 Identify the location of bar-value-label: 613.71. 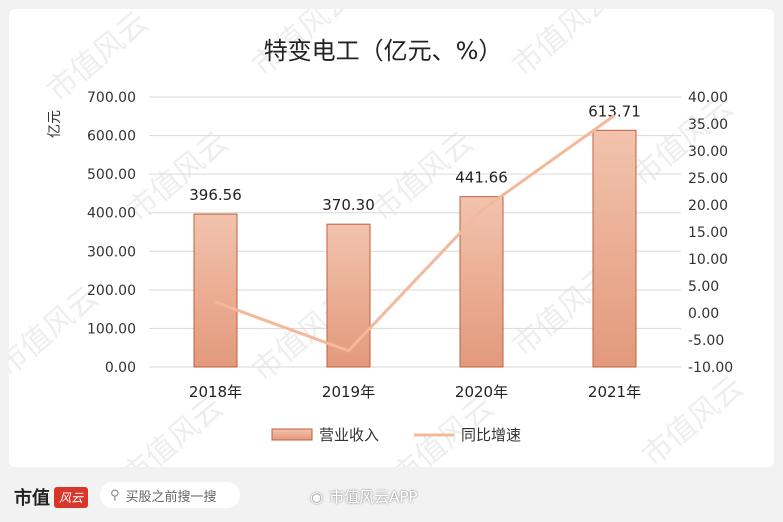
(614, 111).